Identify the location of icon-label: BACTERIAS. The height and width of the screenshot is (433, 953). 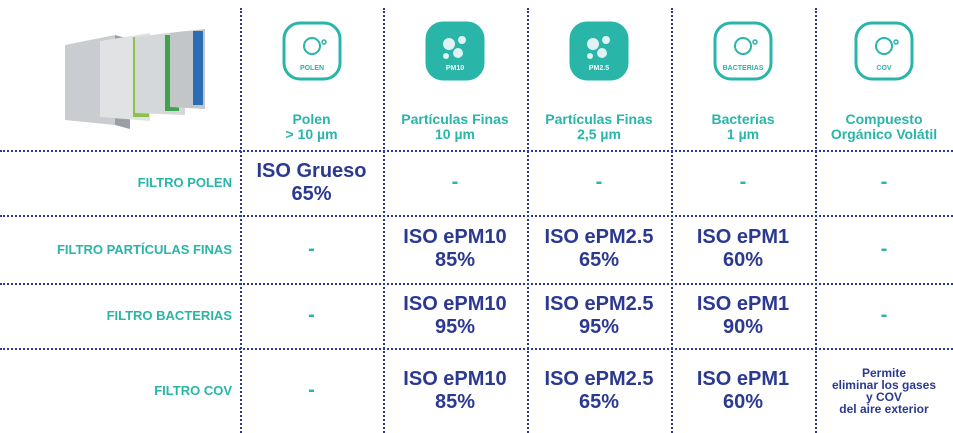
(743, 68).